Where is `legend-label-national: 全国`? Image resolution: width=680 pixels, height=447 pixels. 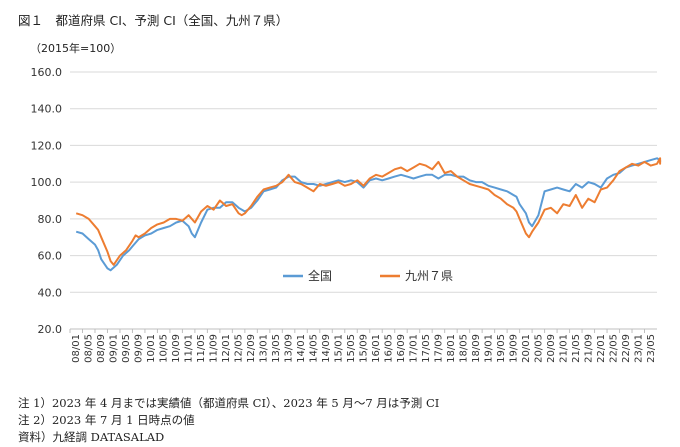
legend-label-national: 全国 is located at coordinates (320, 275).